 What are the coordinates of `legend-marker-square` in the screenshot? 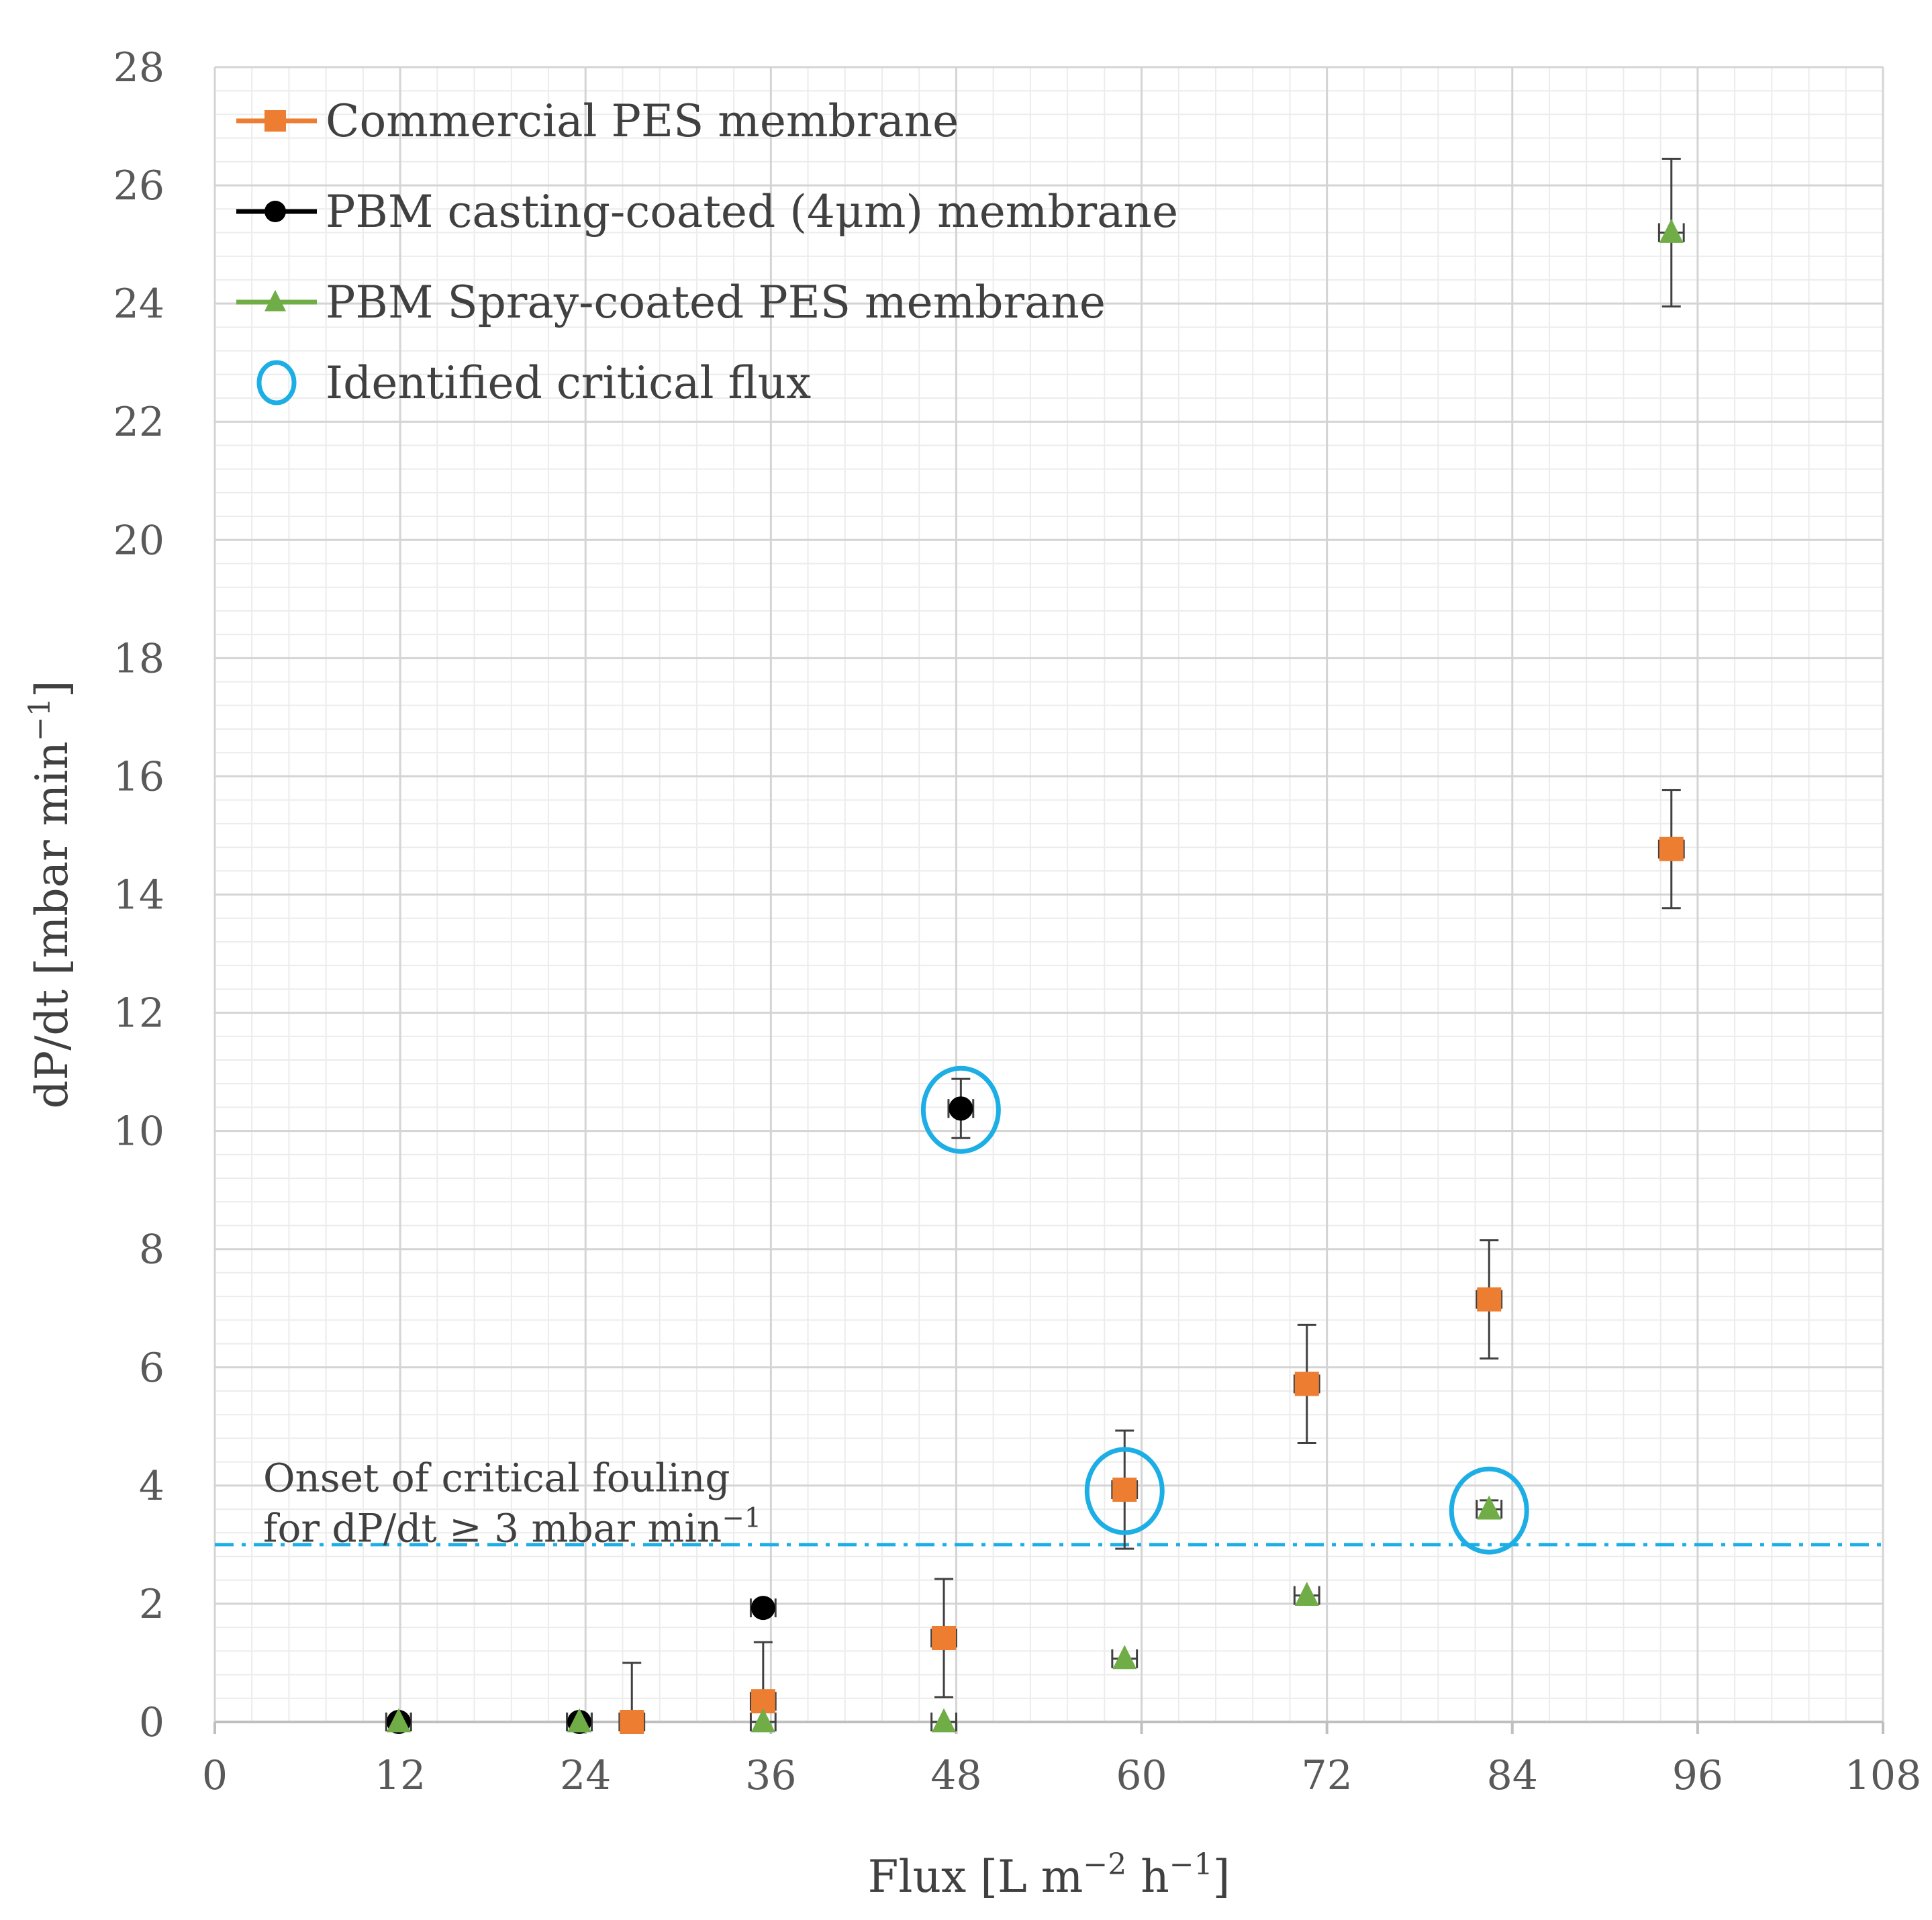 It's located at (275, 121).